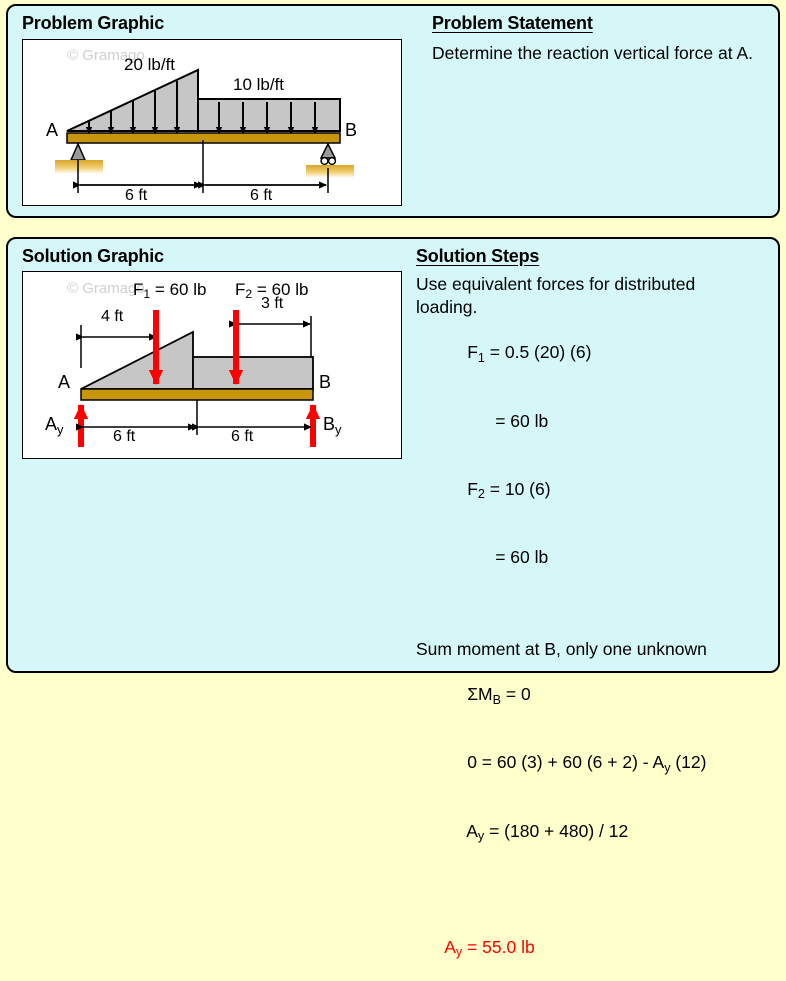 The width and height of the screenshot is (786, 981). What do you see at coordinates (556, 830) in the screenshot?
I see `ay-solve-rest: = (180 + 480) / 12` at bounding box center [556, 830].